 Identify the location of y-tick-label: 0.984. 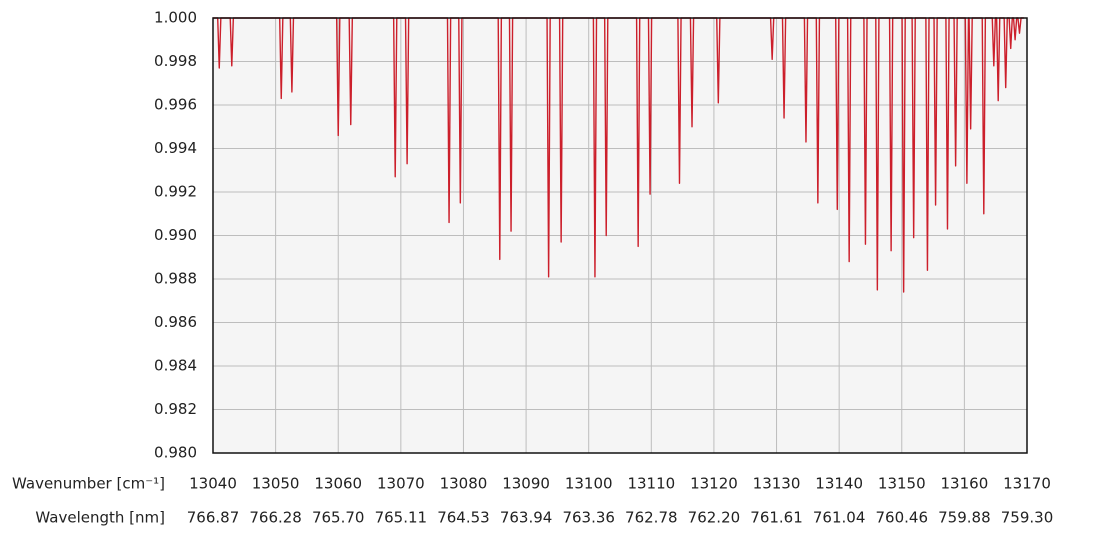
(175, 366).